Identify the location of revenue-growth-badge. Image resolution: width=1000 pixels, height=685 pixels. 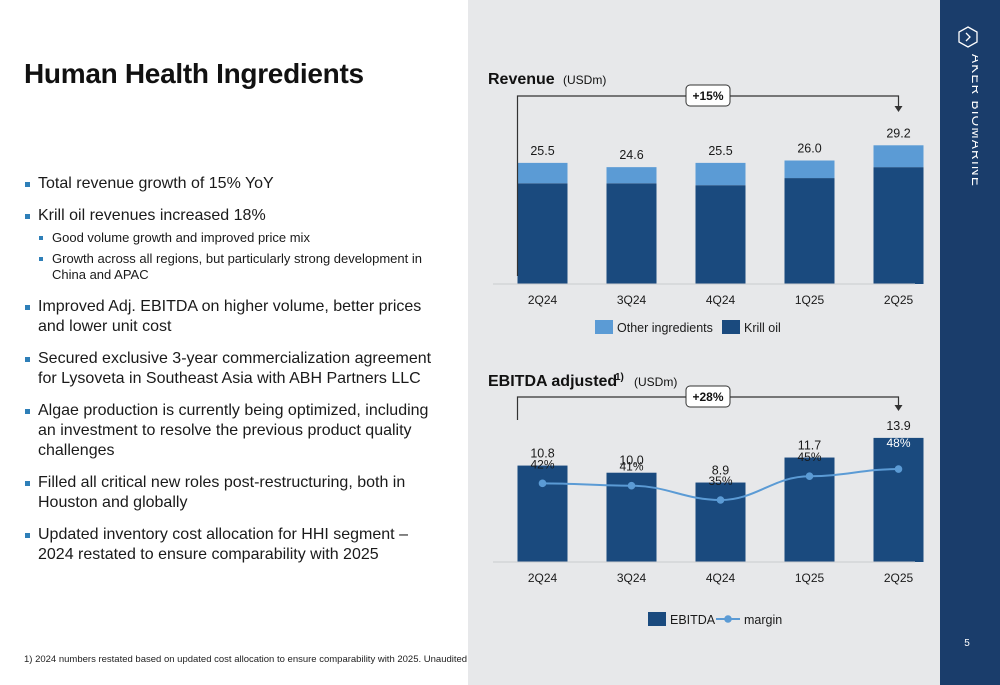
(708, 95).